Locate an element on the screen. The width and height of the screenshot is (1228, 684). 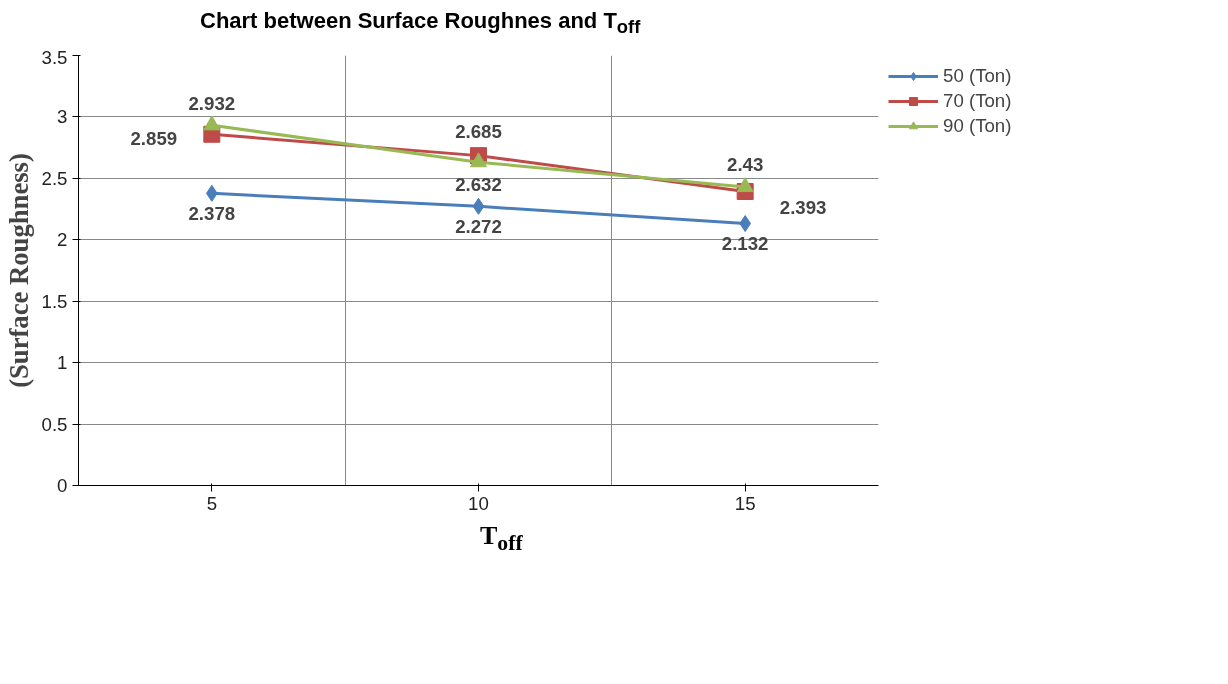
y-tick-label: 2.5 is located at coordinates (54, 178).